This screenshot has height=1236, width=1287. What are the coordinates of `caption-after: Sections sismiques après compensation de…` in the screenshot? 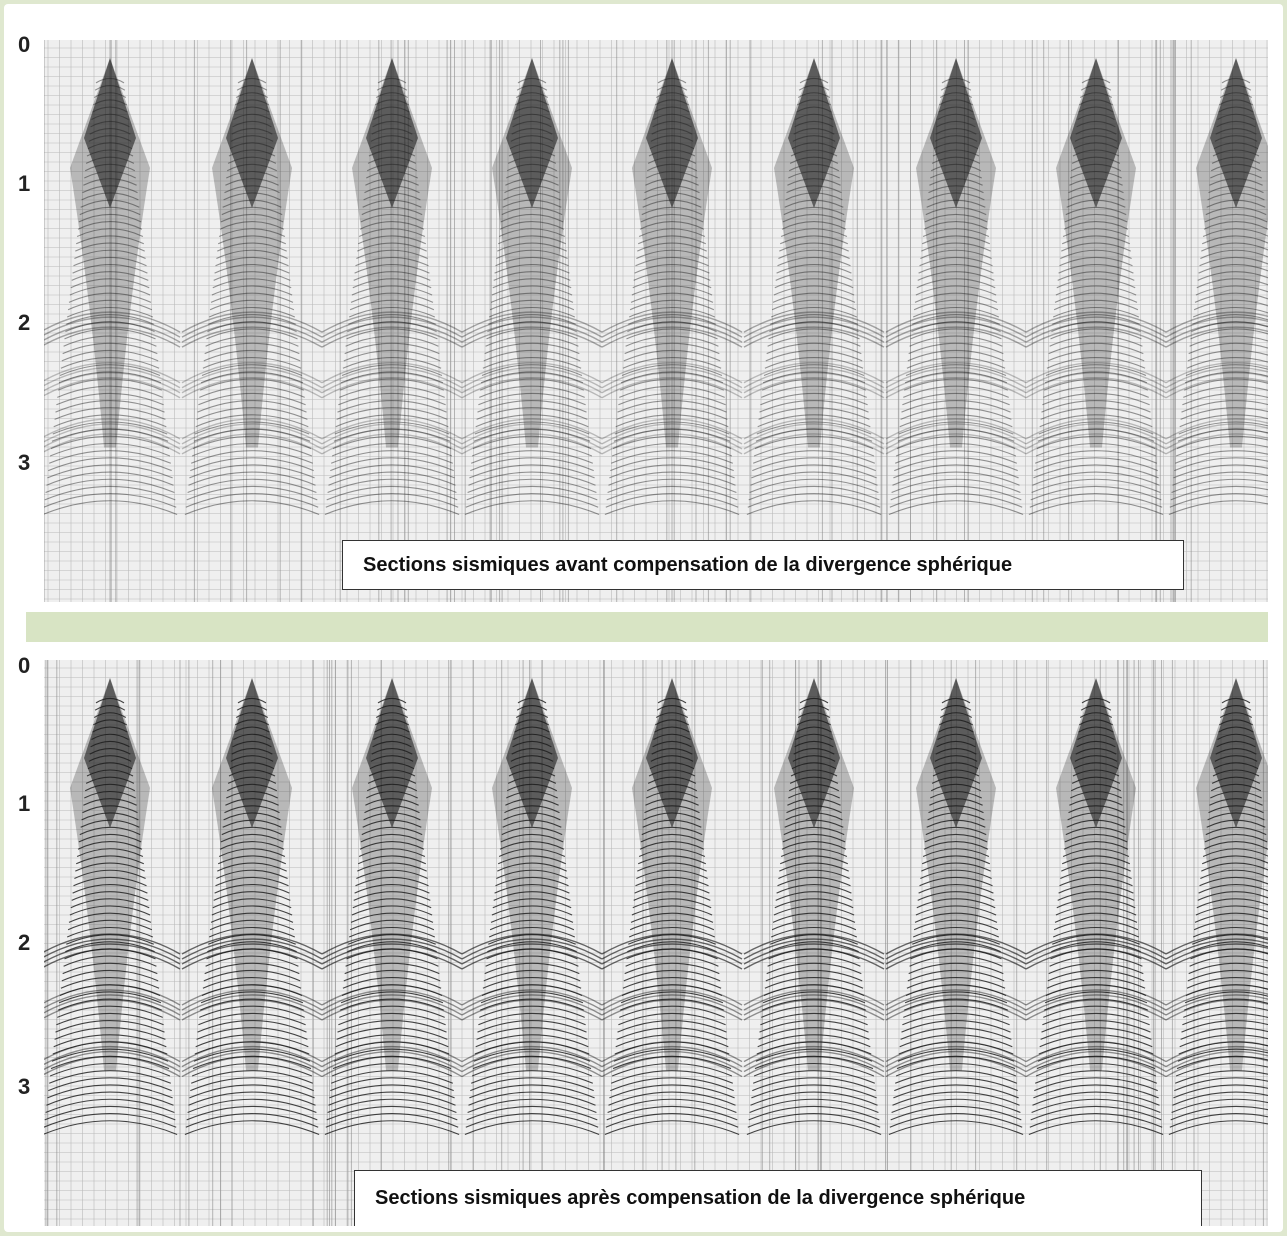 It's located at (778, 1198).